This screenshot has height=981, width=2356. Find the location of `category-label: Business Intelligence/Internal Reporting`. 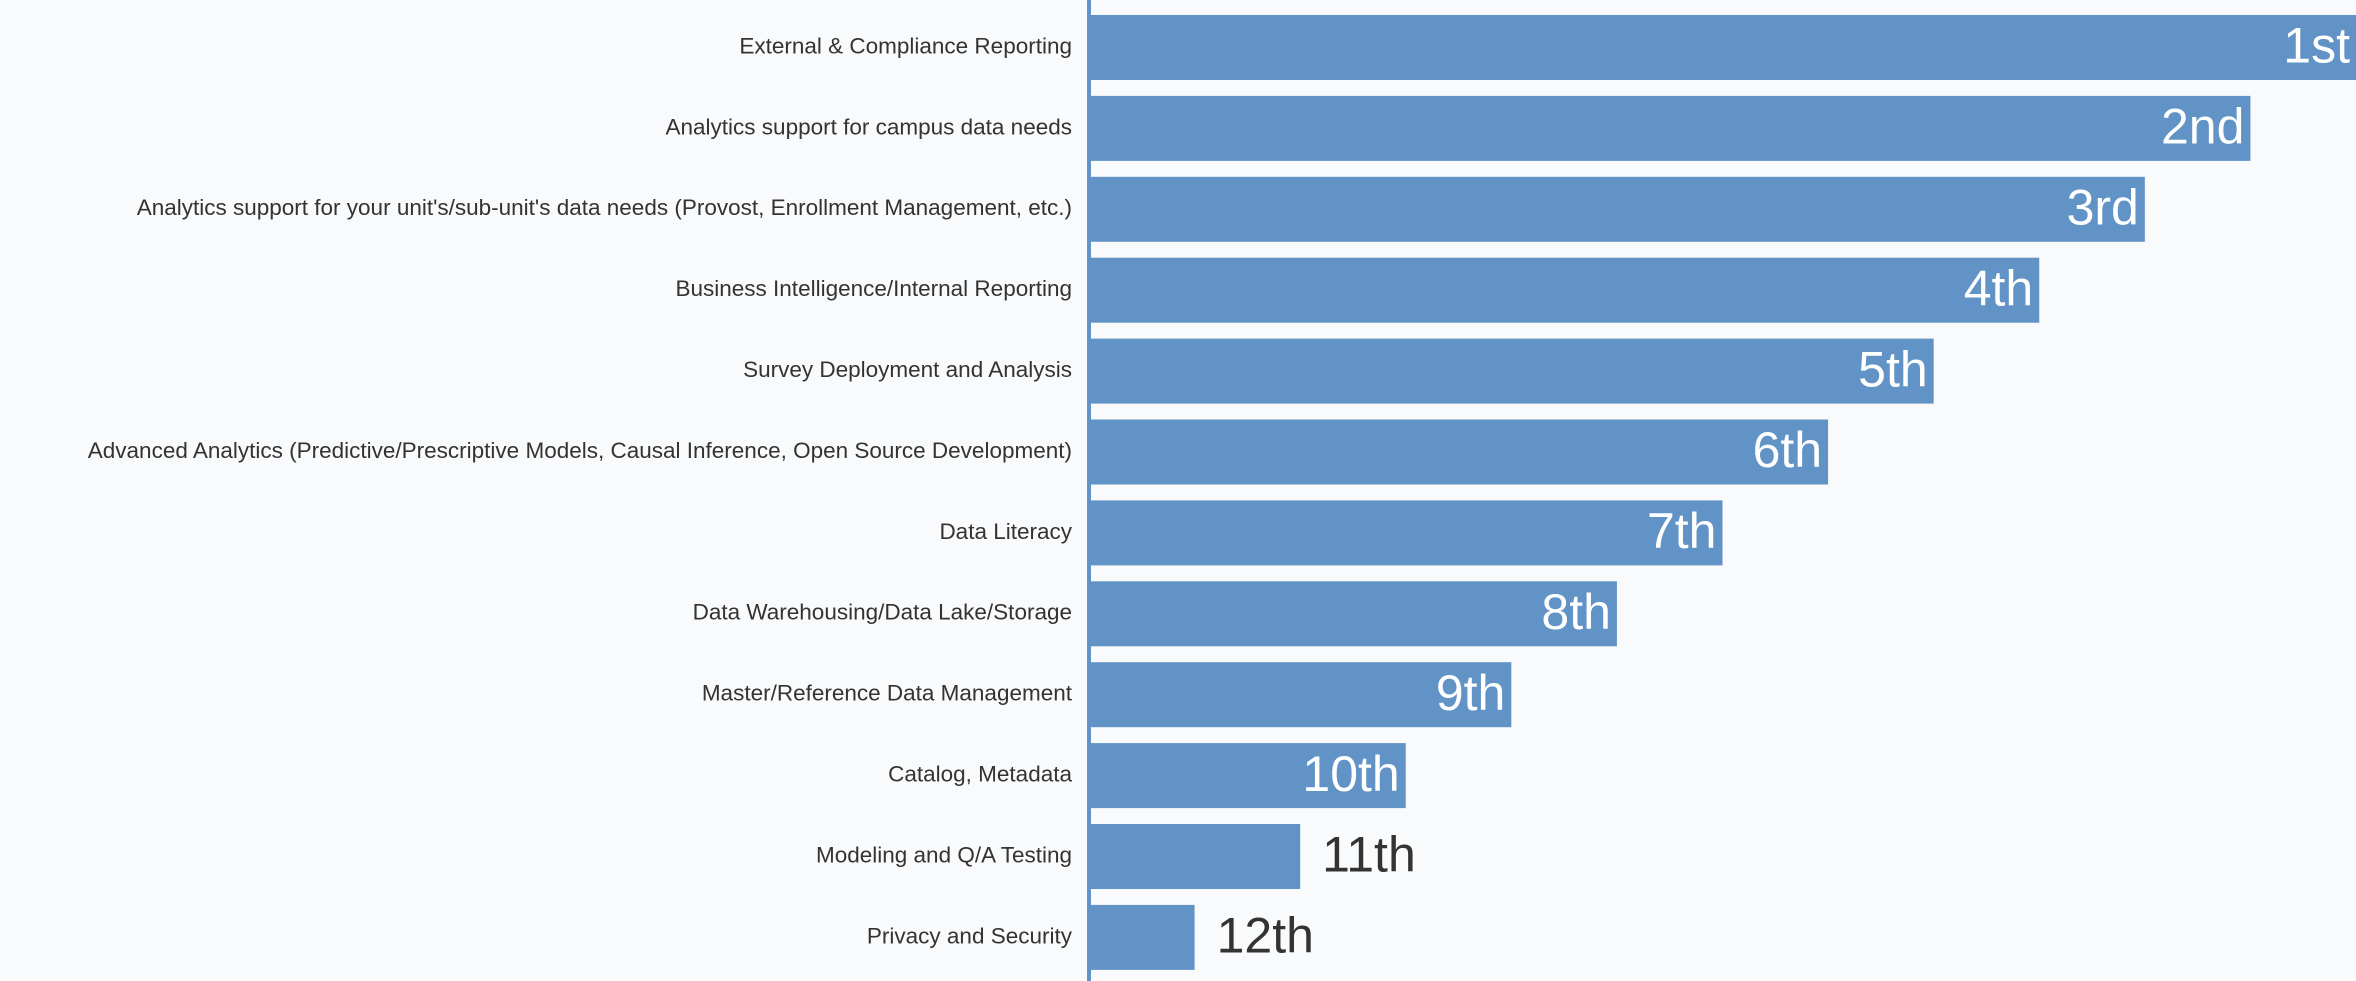

category-label: Business Intelligence/Internal Reporting is located at coordinates (874, 288).